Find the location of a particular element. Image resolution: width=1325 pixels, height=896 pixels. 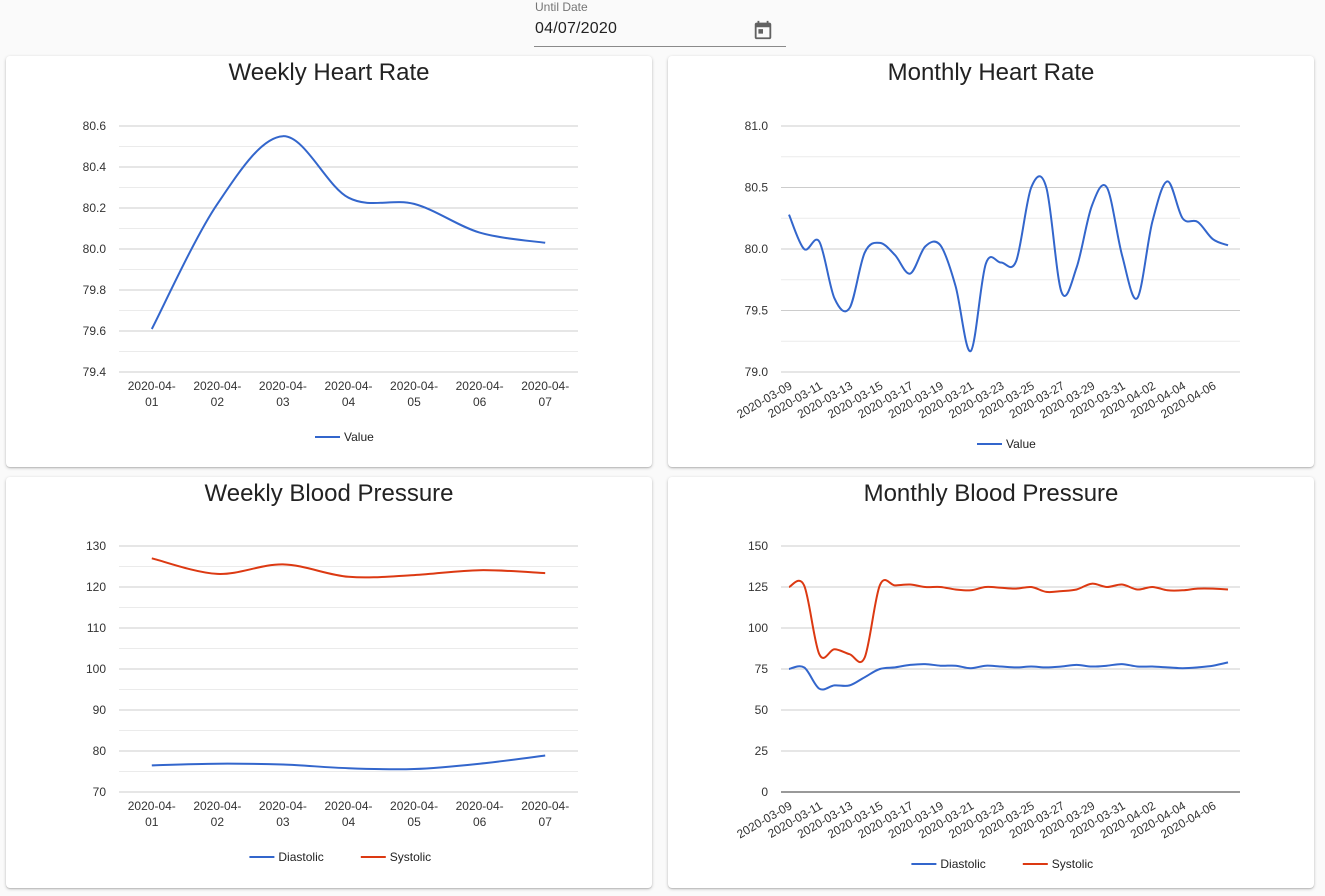

y-tick-label: 79.8 is located at coordinates (95, 290).